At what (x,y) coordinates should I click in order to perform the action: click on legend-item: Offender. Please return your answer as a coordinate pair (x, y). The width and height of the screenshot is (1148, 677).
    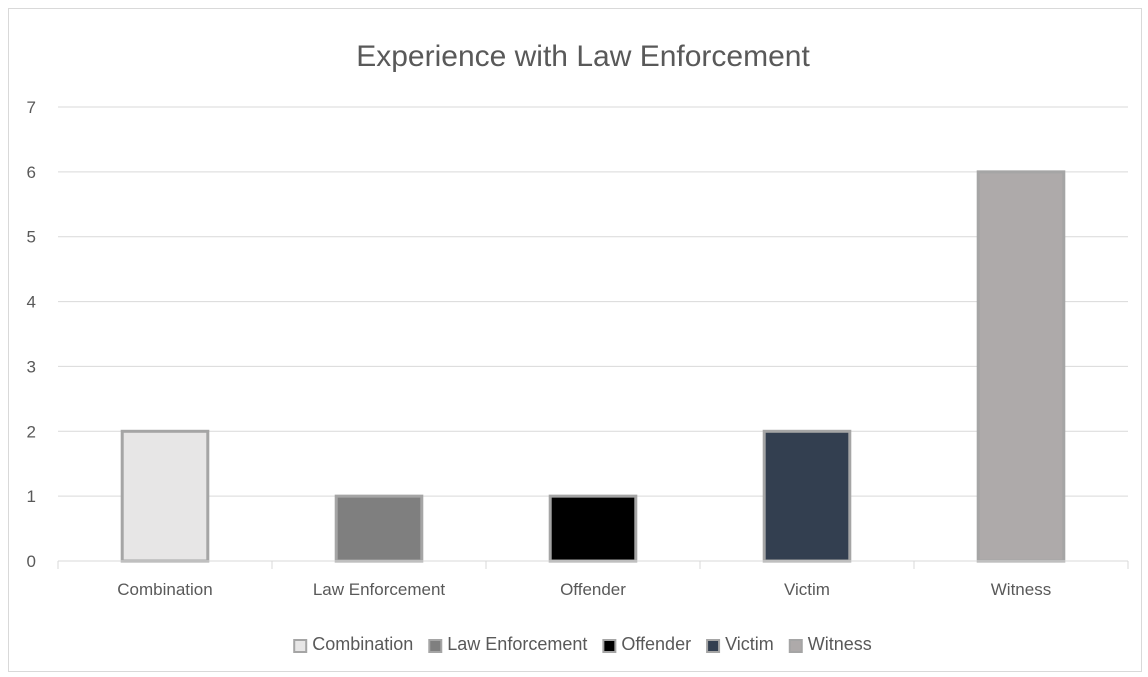
    Looking at the image, I should click on (646, 644).